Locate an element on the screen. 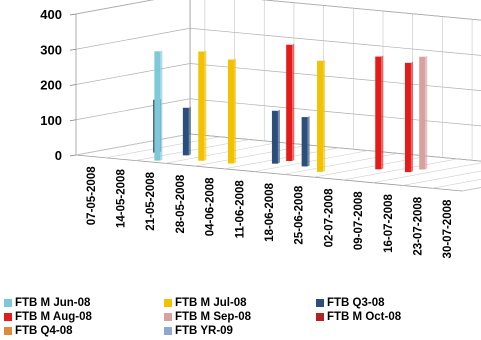  legend-row: FTB M Aug-08 FTB M Sep-08 FTB M Oct-08 is located at coordinates (242, 317).